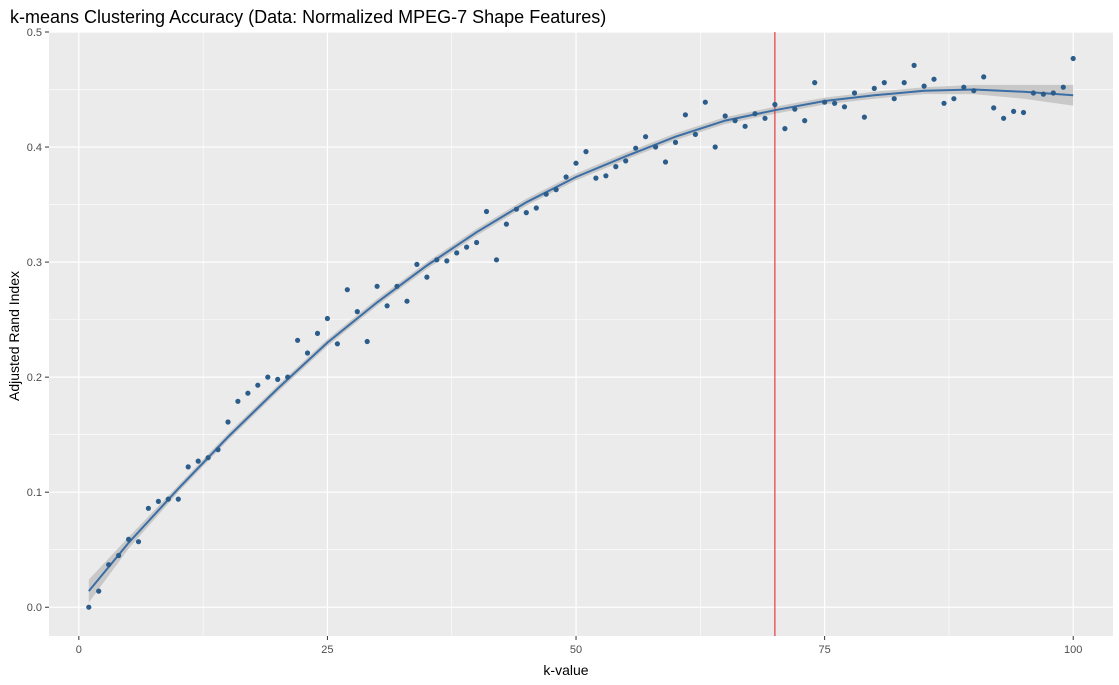 The image size is (1119, 685). Describe the element at coordinates (34, 493) in the screenshot. I see `y-tick-label: 0.1` at that location.